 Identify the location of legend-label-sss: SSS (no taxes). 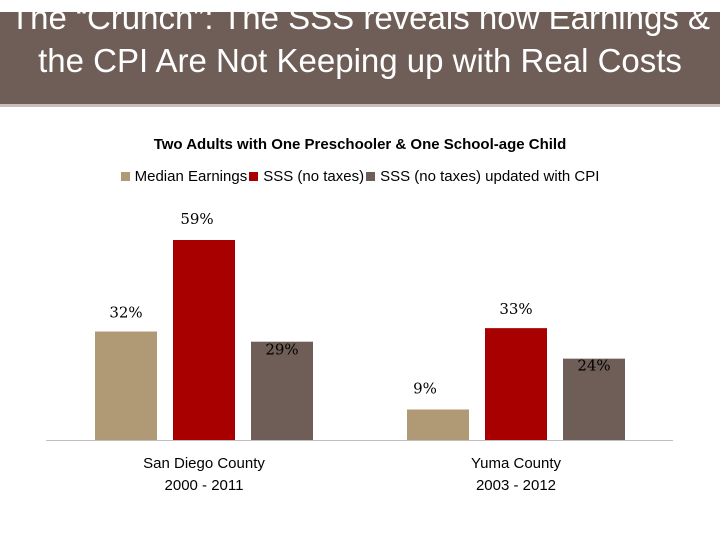
(314, 176).